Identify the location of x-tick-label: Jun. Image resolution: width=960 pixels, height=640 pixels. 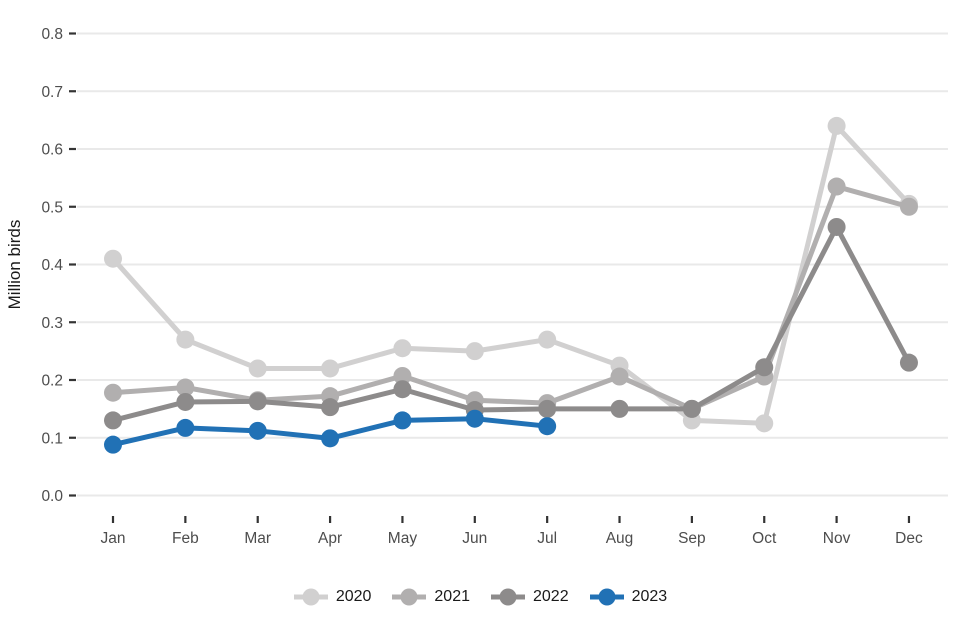
(474, 538).